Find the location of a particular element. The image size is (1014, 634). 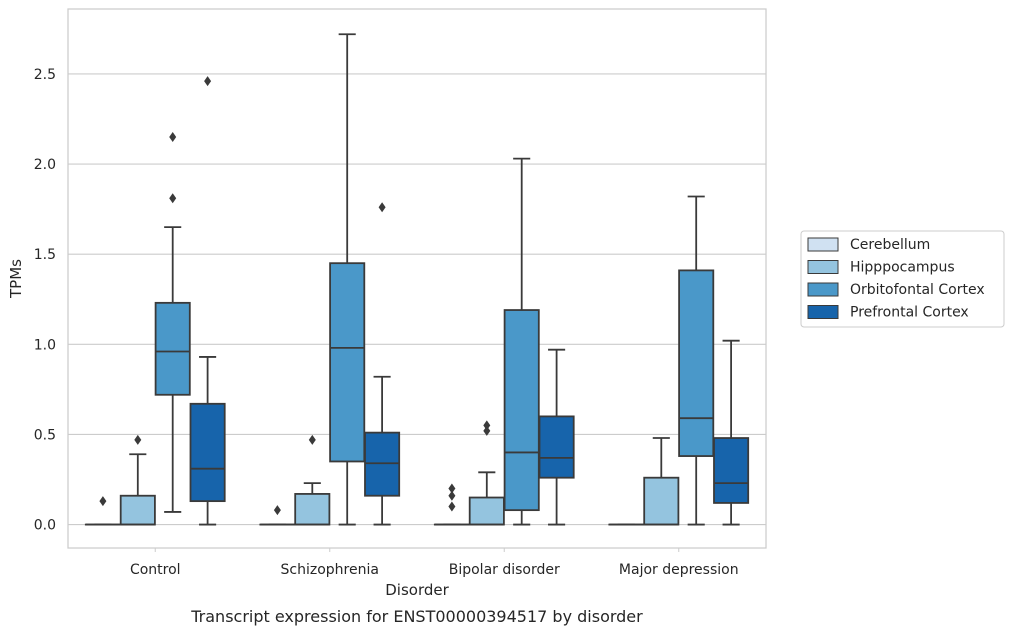

legend-label: Prefrontal Cortex is located at coordinates (909, 313).